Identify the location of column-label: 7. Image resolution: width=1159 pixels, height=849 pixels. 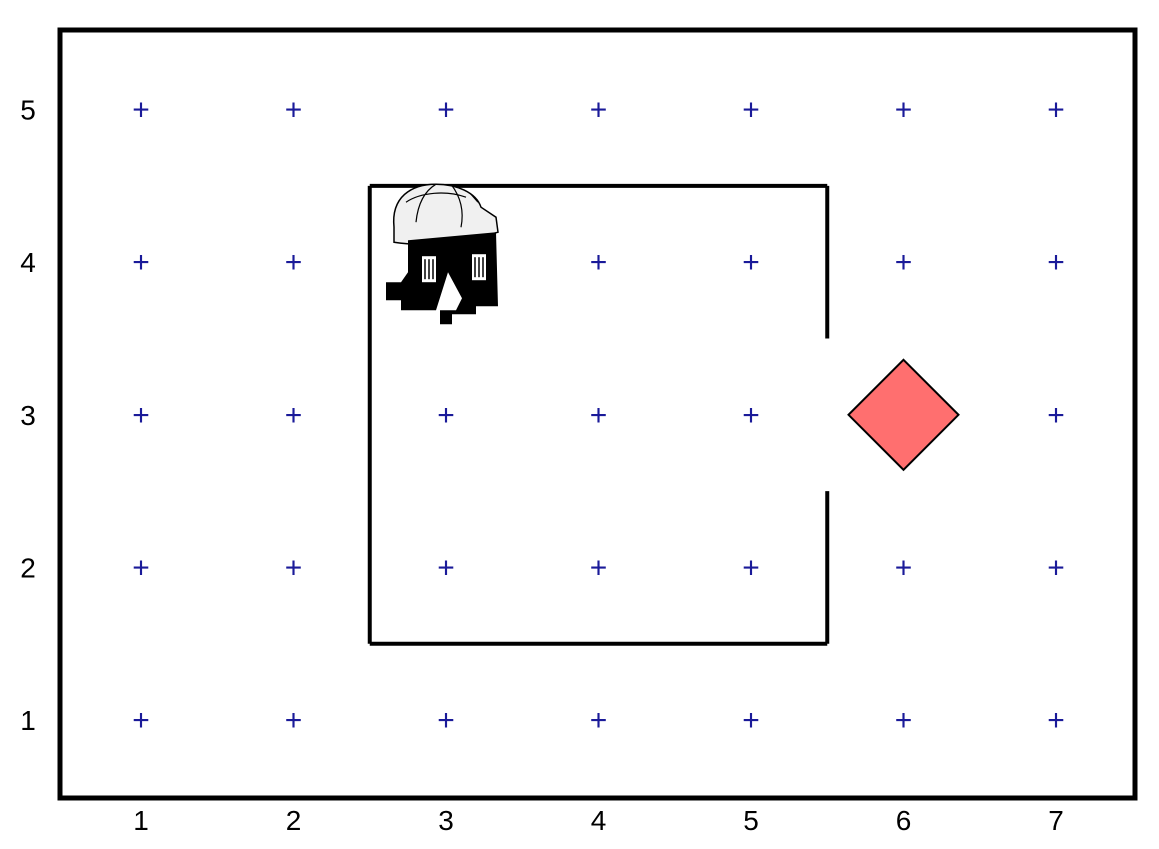
(1056, 820).